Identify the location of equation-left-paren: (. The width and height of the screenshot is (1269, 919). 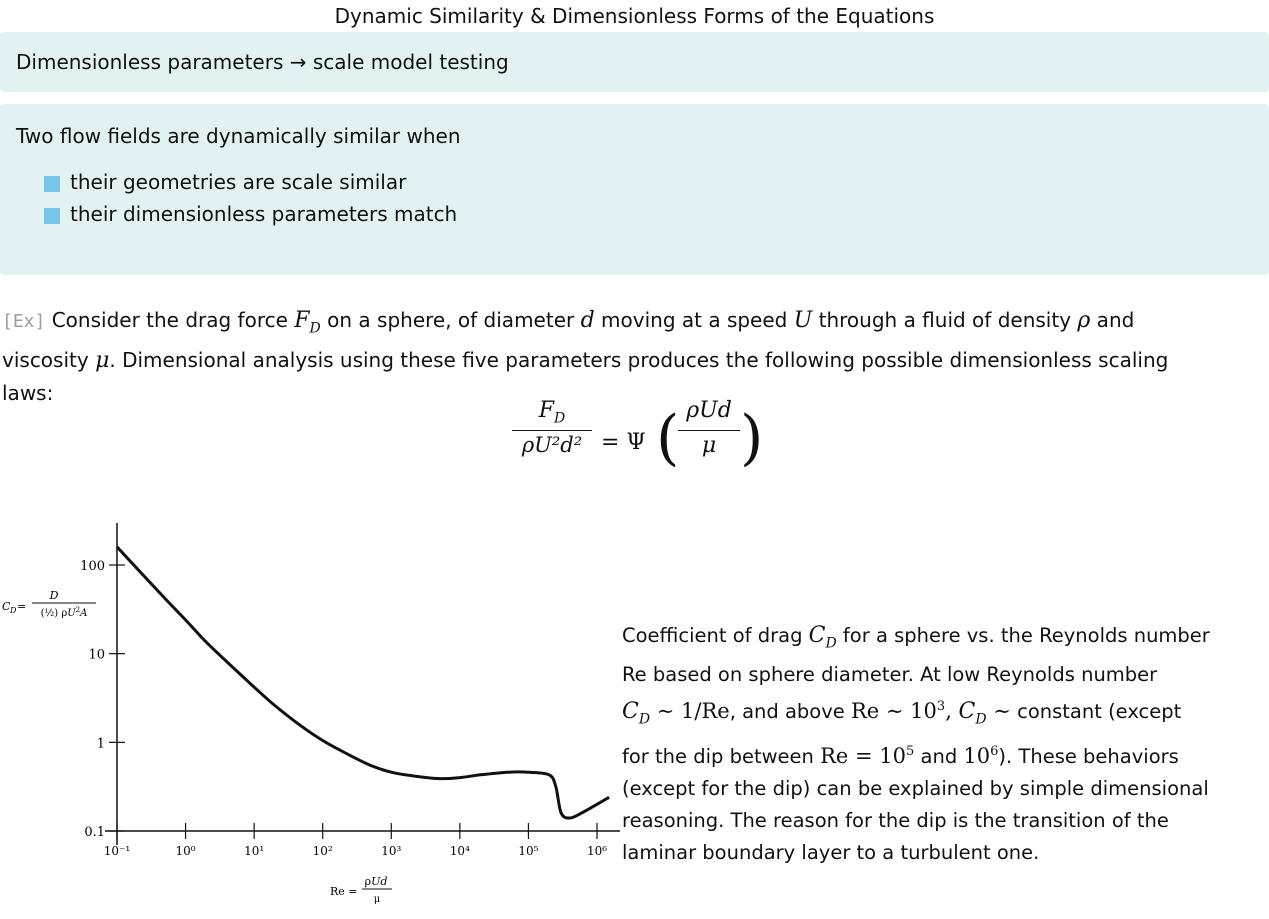
(668, 438).